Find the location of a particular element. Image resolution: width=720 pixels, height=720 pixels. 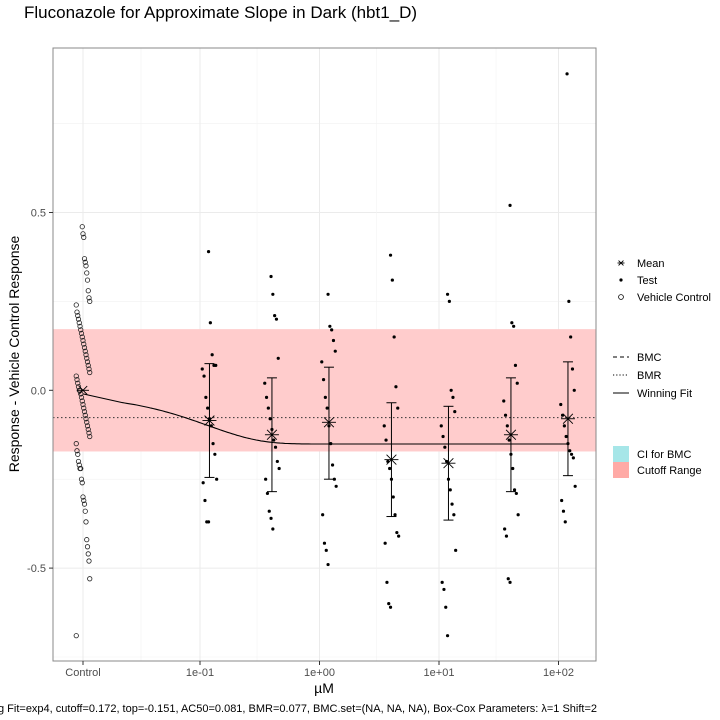

legend-label: Cutoff Range is located at coordinates (669, 471).